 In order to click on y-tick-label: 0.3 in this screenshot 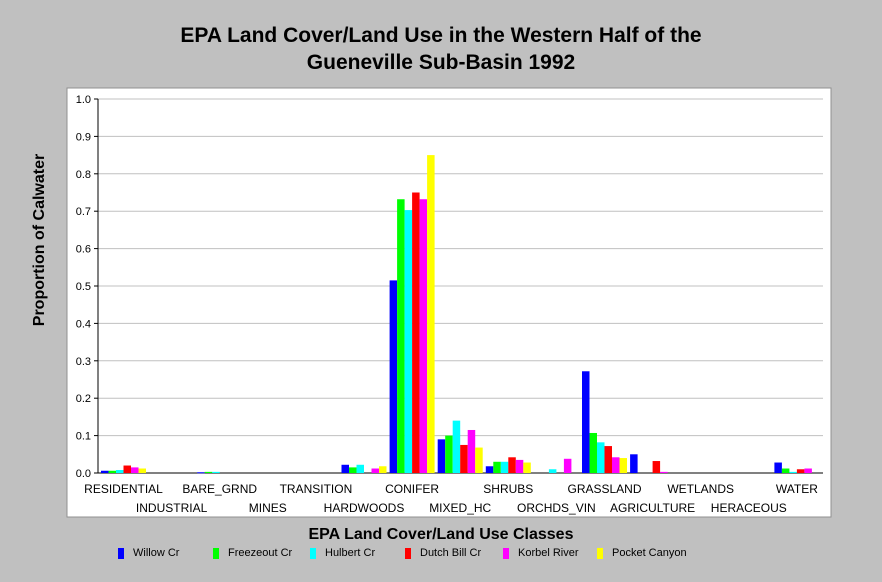, I will do `click(83, 362)`.